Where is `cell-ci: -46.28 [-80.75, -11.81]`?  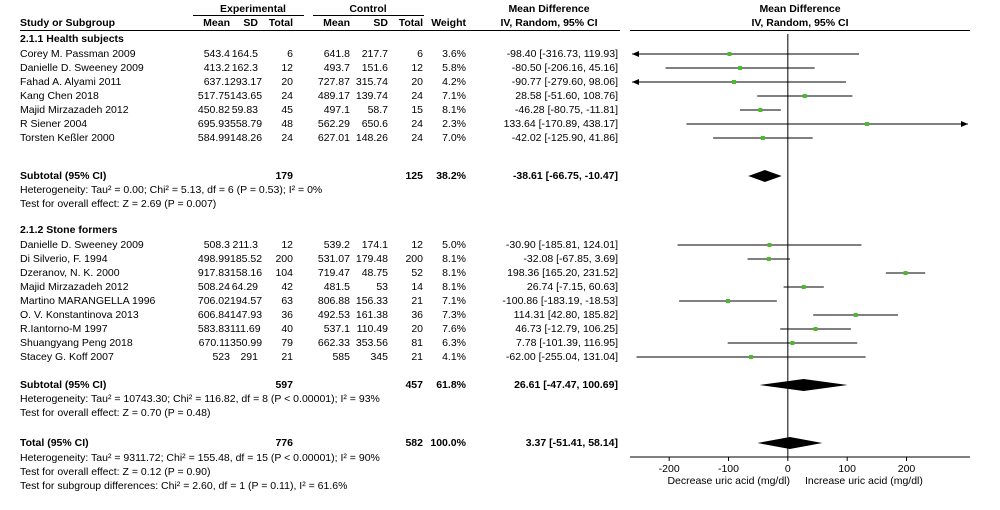
cell-ci: -46.28 [-80.75, -11.81] is located at coordinates (566, 110).